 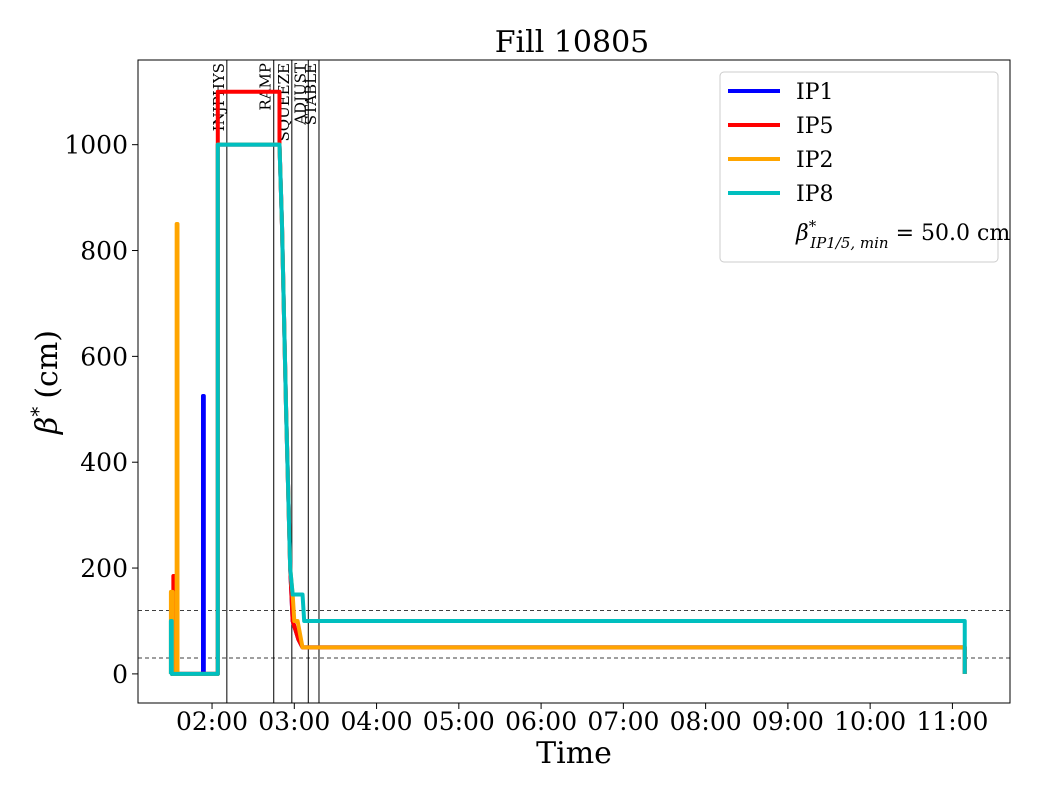 What do you see at coordinates (300, 94) in the screenshot?
I see `mode-label: ADJUST` at bounding box center [300, 94].